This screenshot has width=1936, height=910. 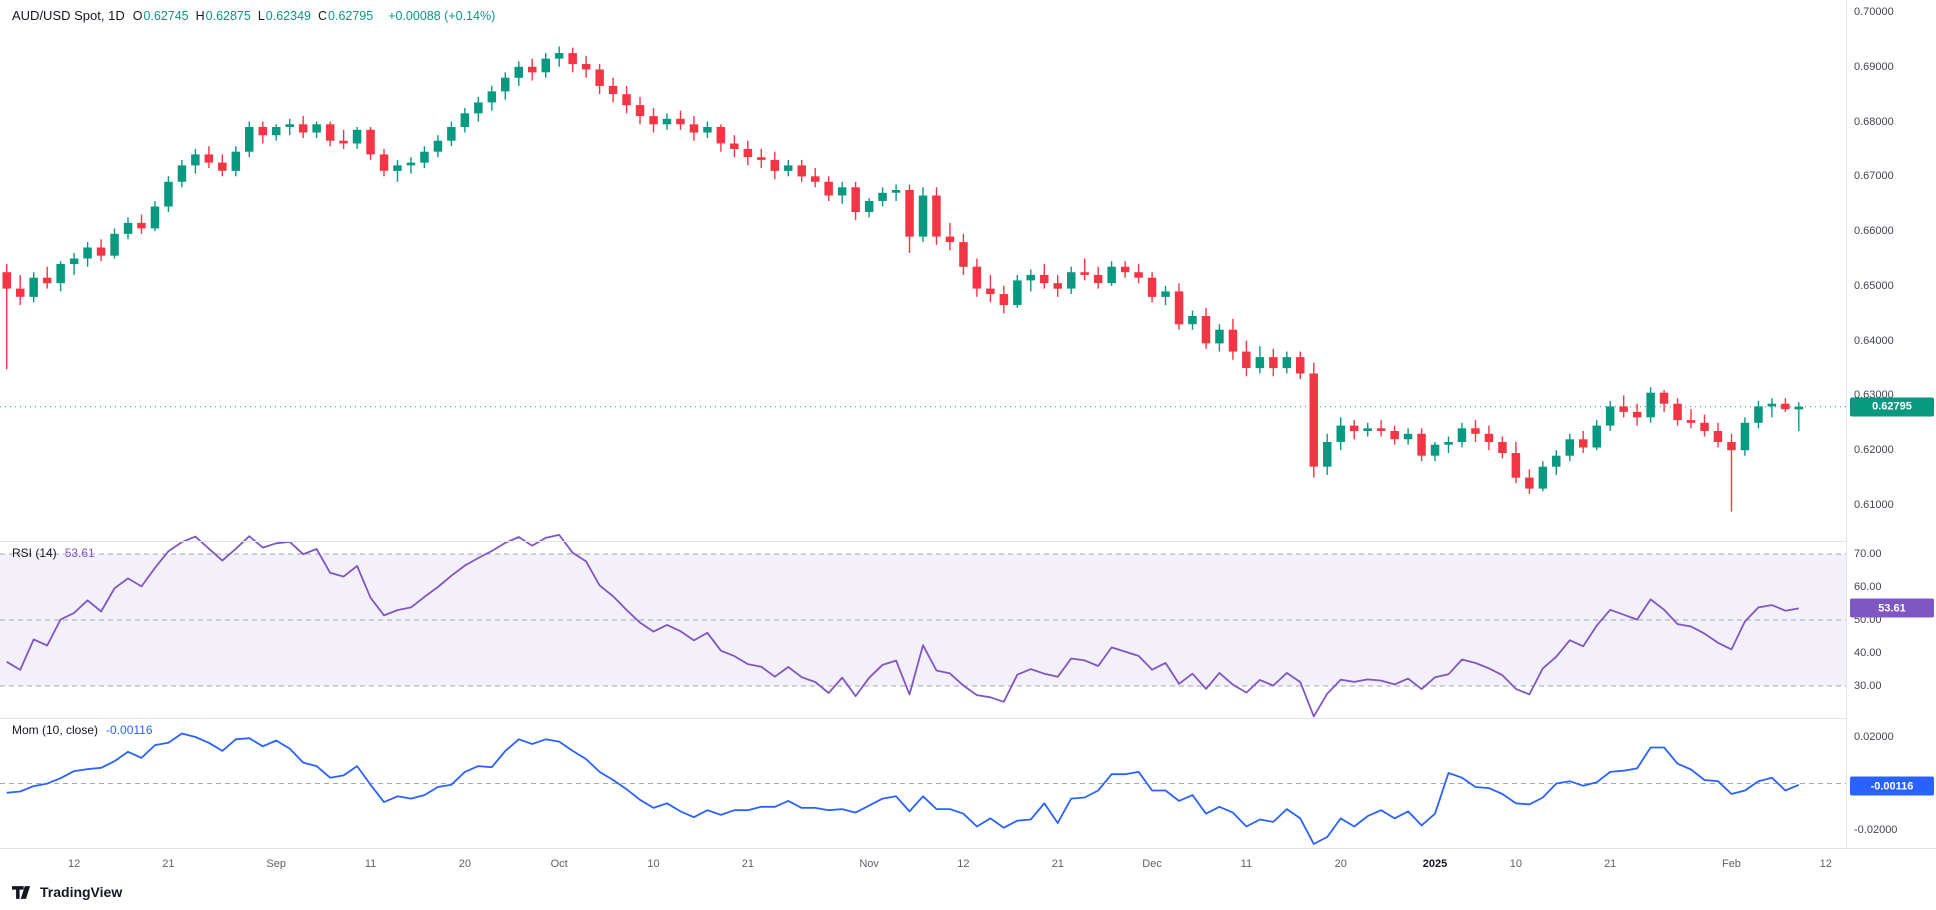 I want to click on price-axis-tick: 0.65000, so click(x=1874, y=285).